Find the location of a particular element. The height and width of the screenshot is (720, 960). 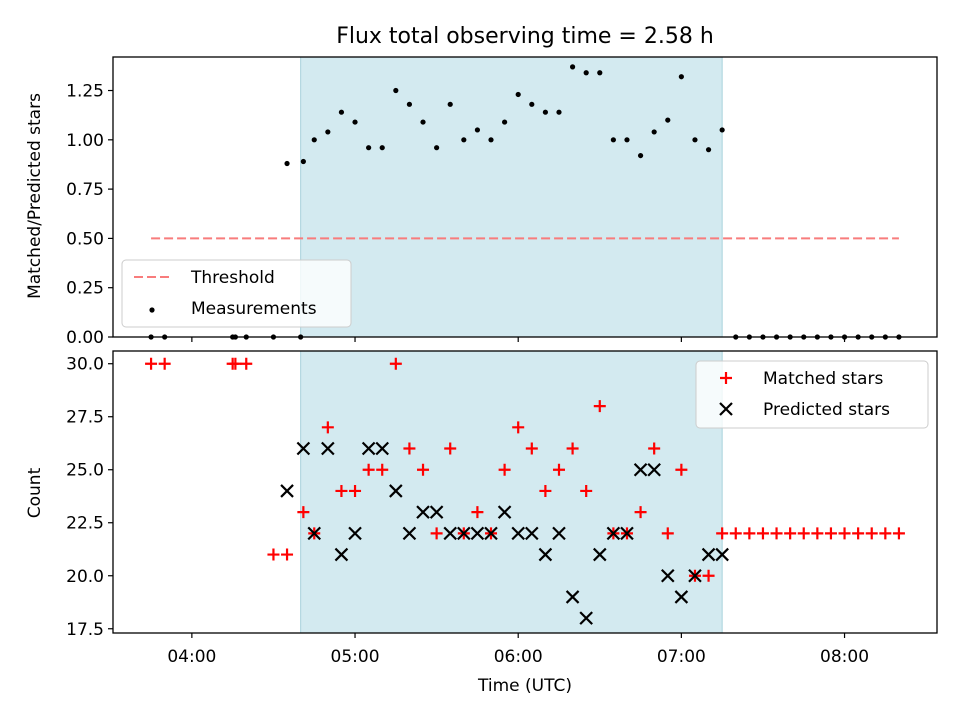

top-y-tick-label: 1.25 is located at coordinates (85, 92).